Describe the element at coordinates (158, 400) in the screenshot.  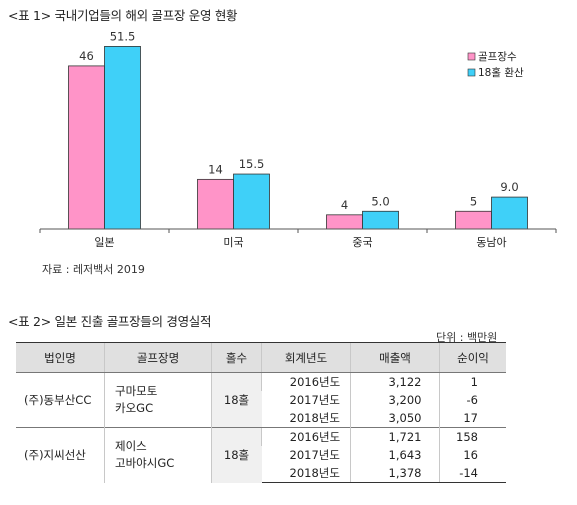
I see `course-name: 구마모토 카오GC` at that location.